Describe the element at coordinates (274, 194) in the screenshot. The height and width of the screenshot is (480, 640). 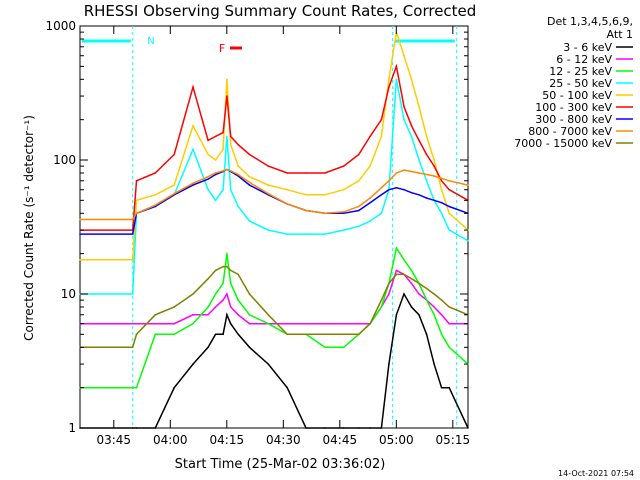
I see `series-line-800-7000keV` at that location.